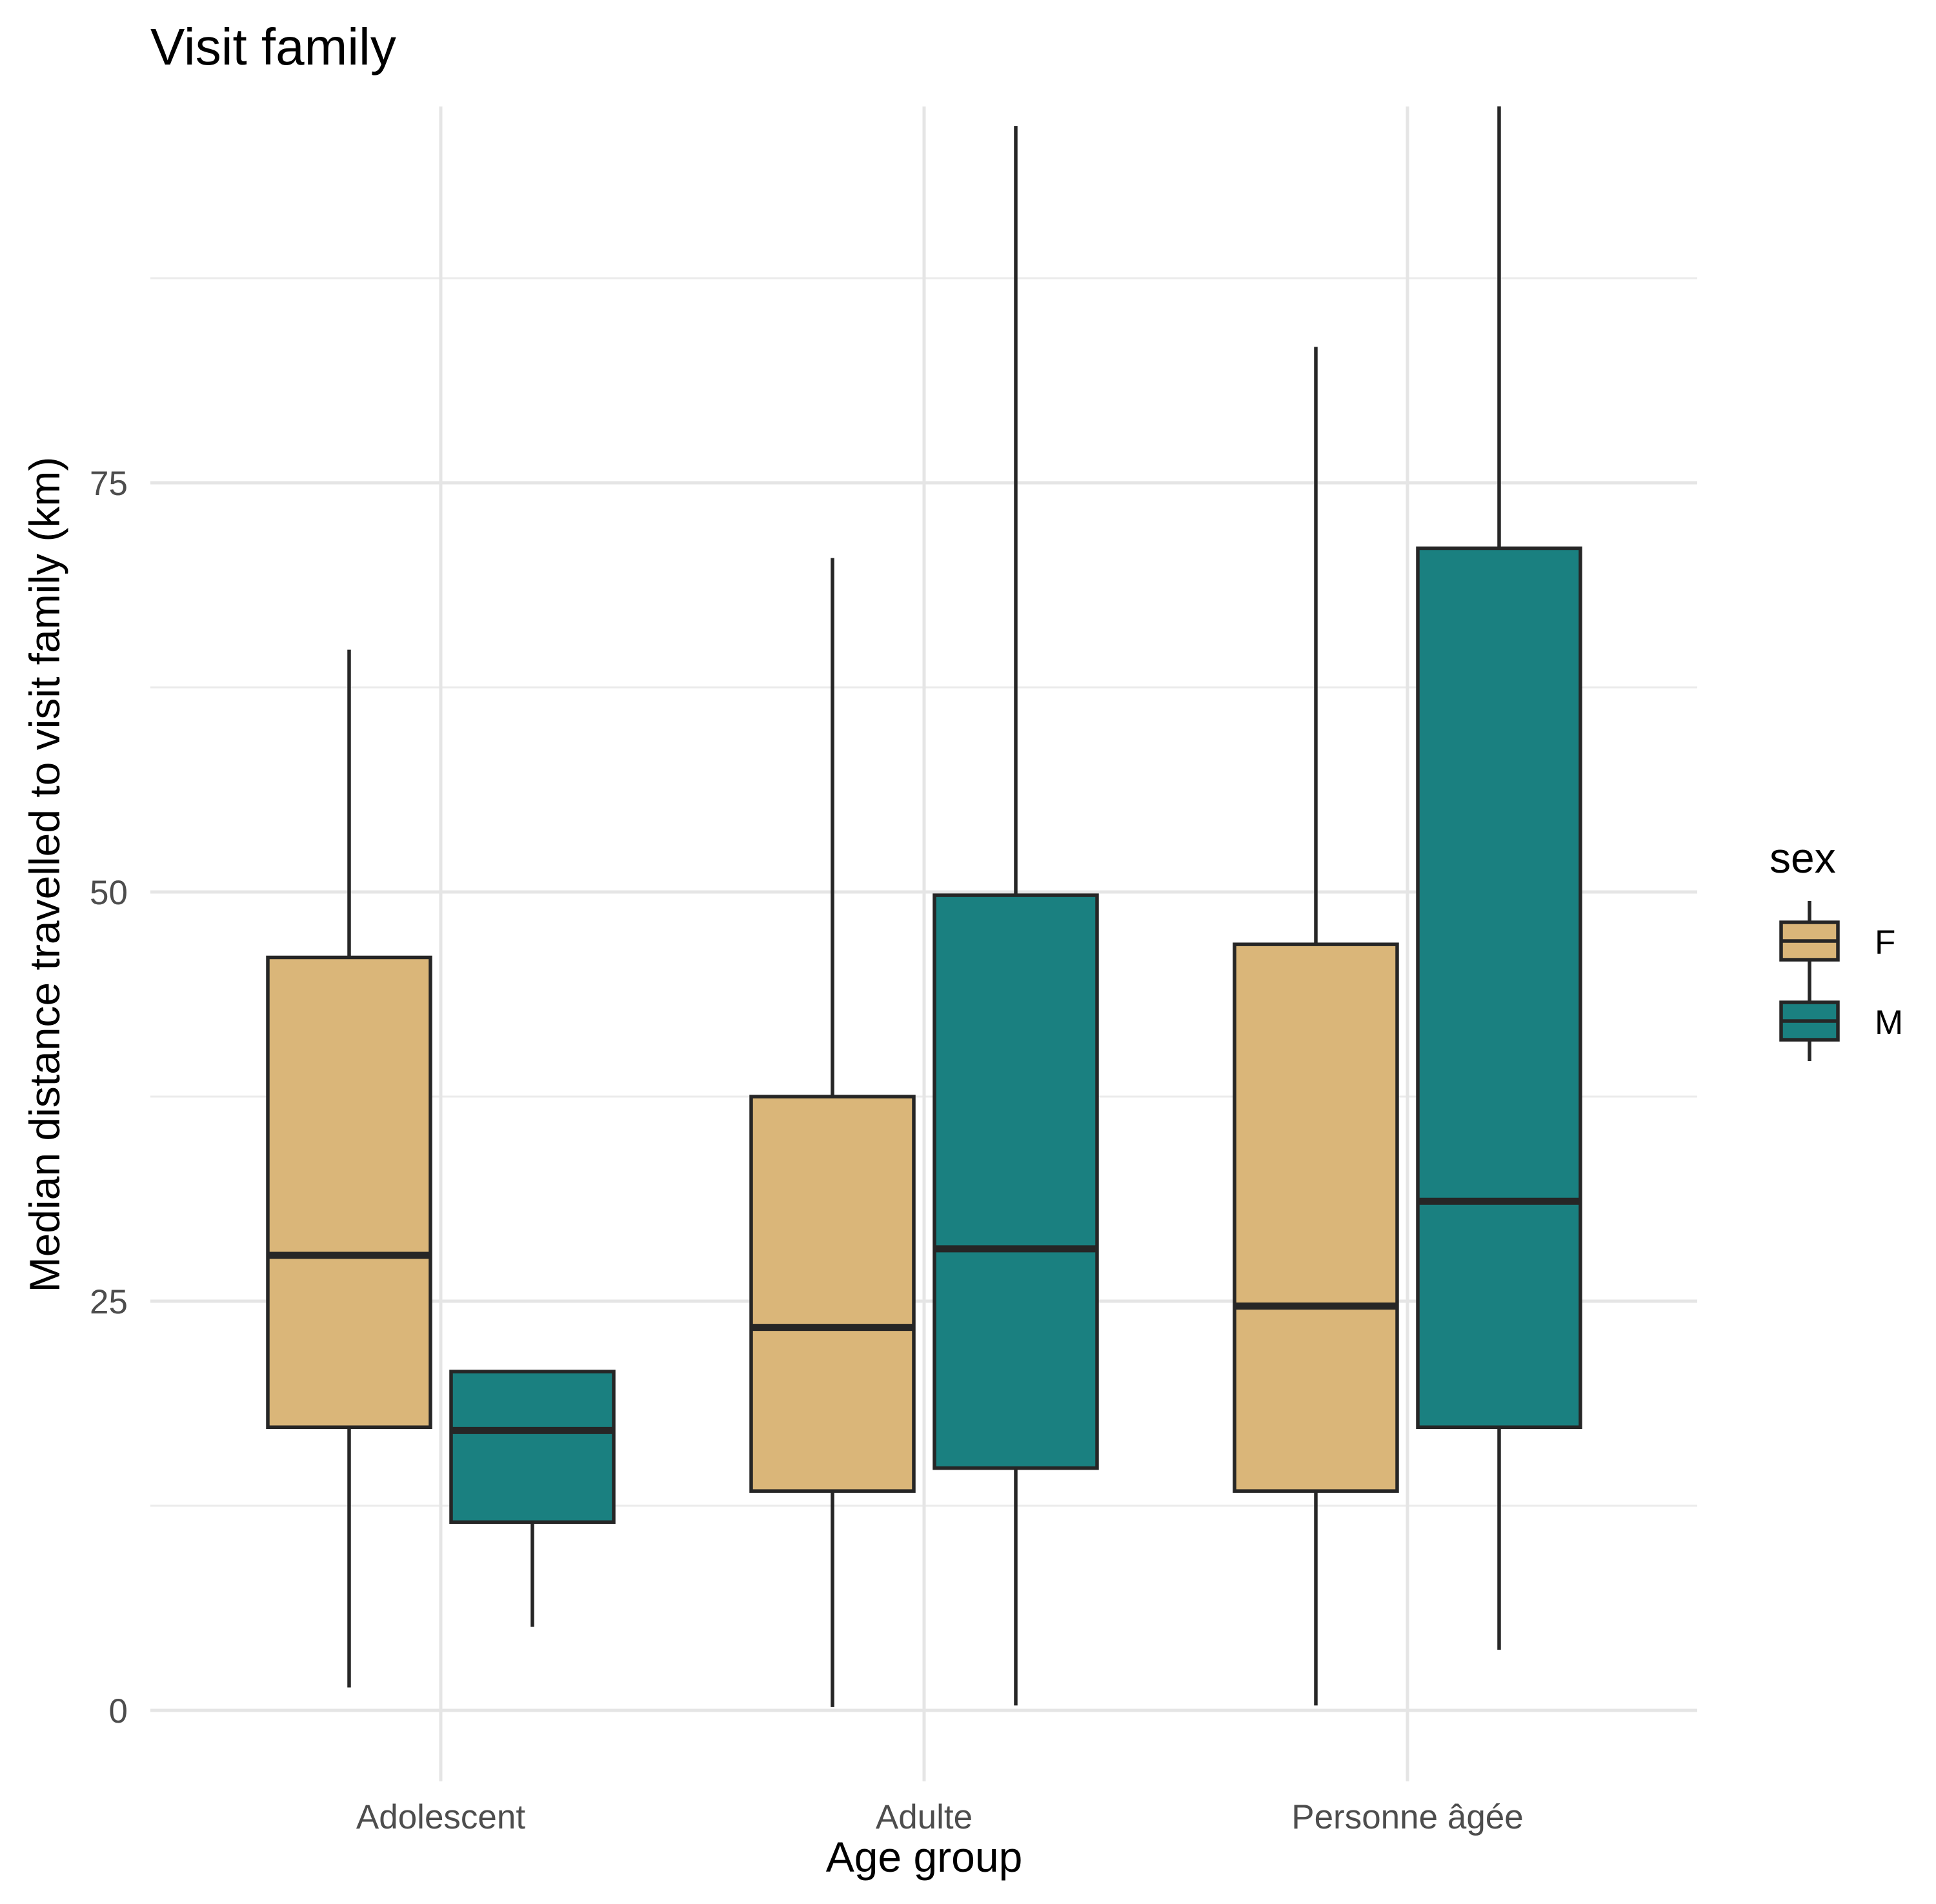 Image resolution: width=1936 pixels, height=1904 pixels. What do you see at coordinates (1889, 1023) in the screenshot?
I see `legend-label: M` at bounding box center [1889, 1023].